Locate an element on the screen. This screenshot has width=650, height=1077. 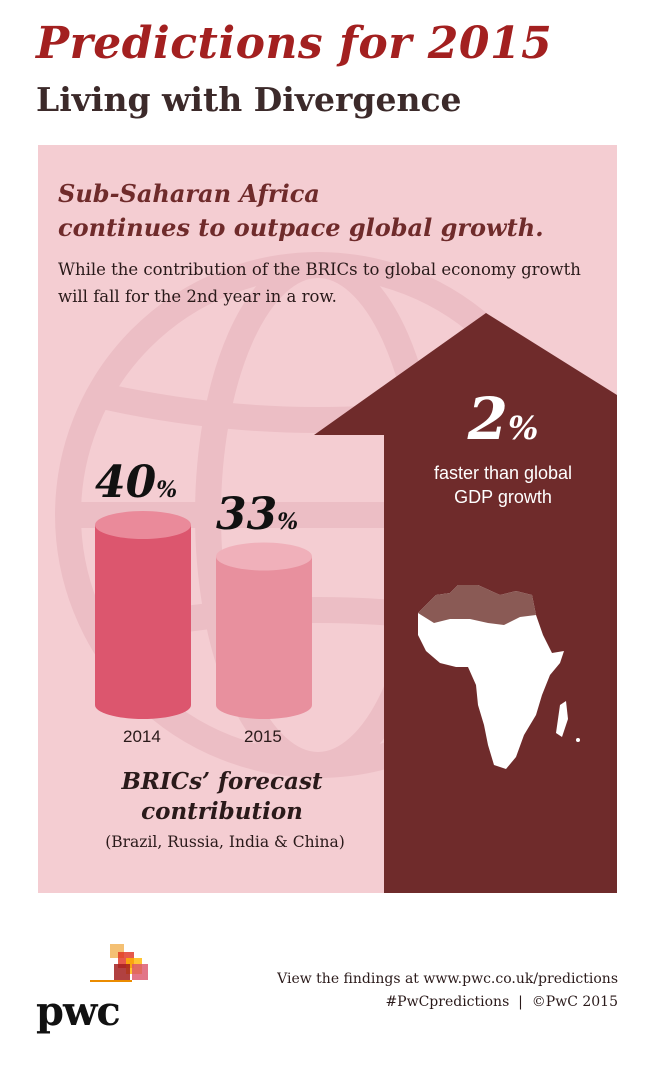
footer-credits: #PwCpredictions | ©PwC 2015 is located at coordinates (447, 1002).